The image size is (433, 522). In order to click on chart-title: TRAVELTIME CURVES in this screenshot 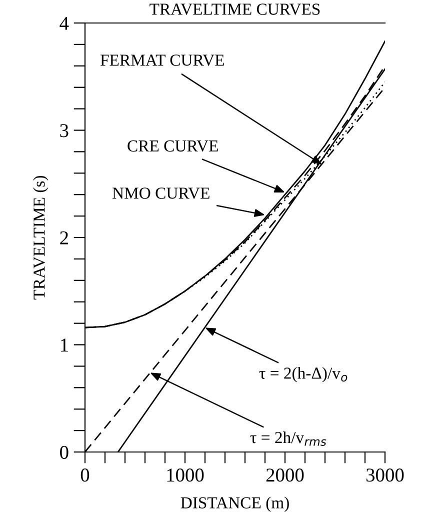, I will do `click(235, 9)`.